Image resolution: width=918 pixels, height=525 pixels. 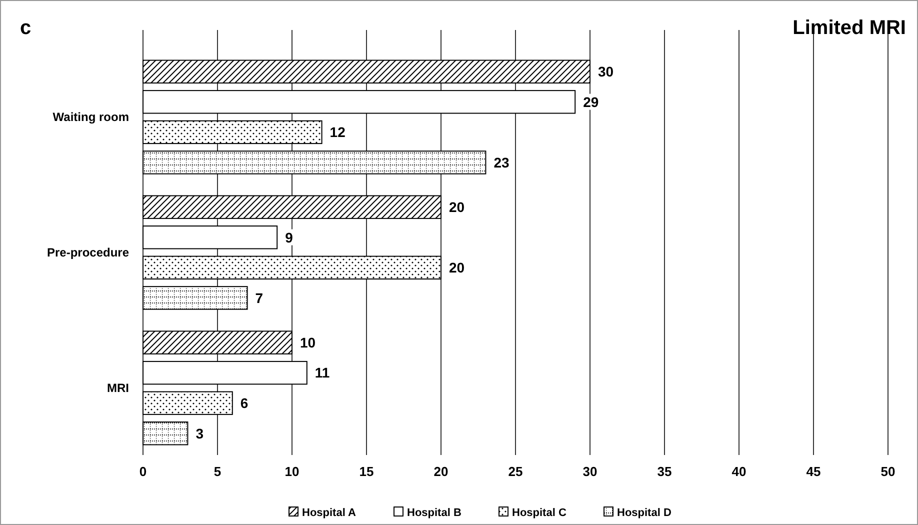 I want to click on data-label: 6, so click(x=244, y=402).